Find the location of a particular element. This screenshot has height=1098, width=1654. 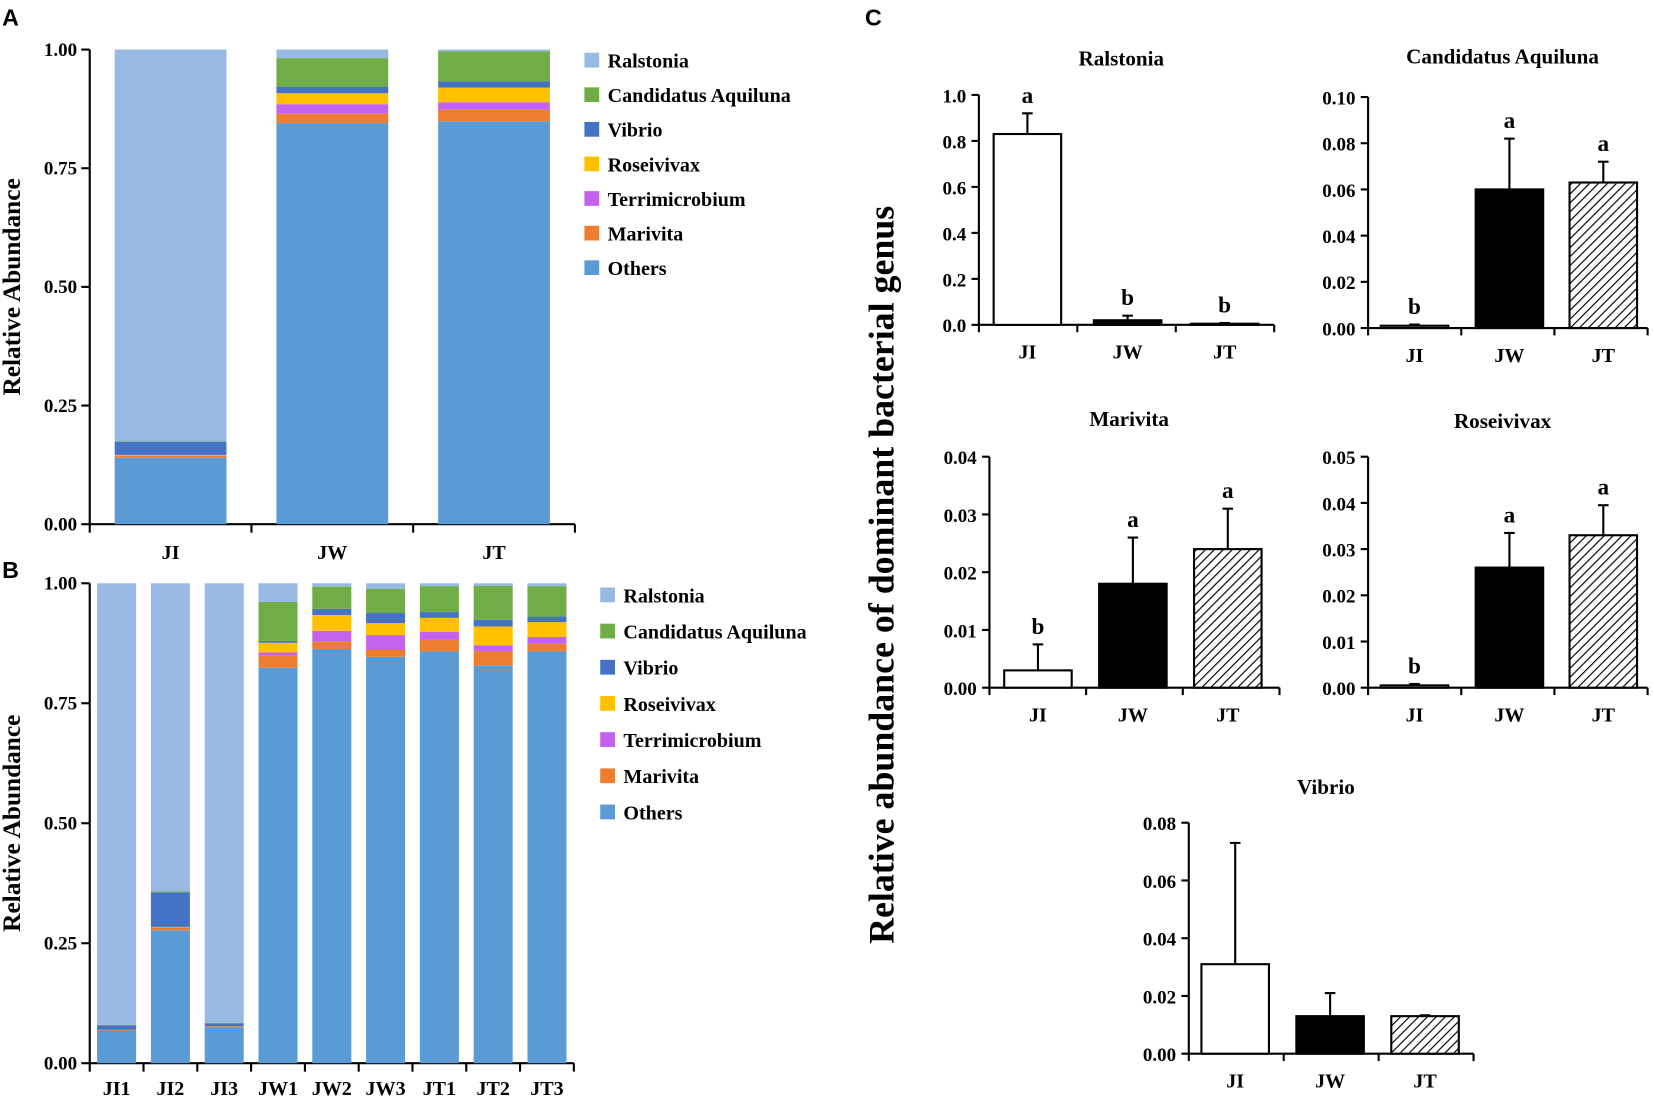

bar-segment-others-ji is located at coordinates (170, 491).